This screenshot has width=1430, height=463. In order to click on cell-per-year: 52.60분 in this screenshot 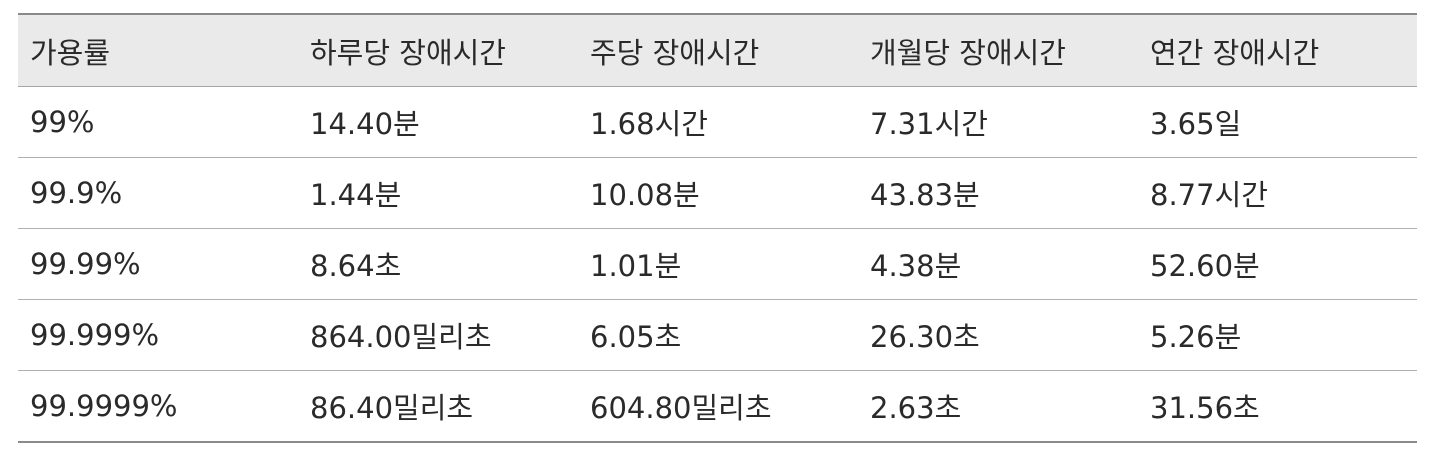, I will do `click(1277, 264)`.